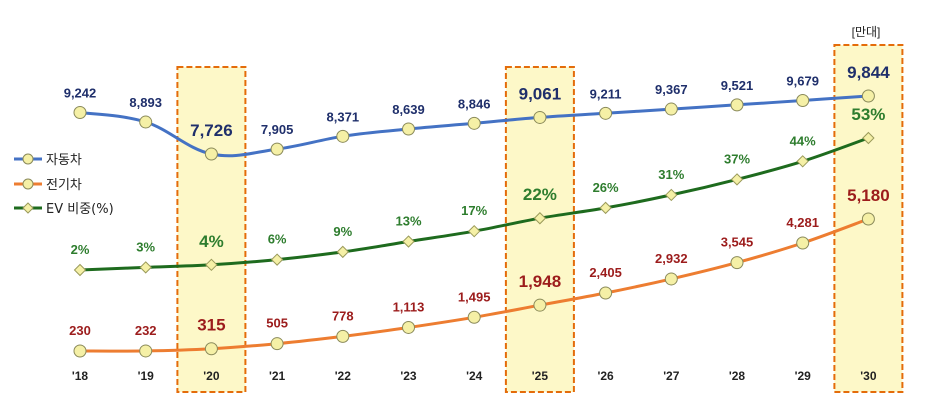 The height and width of the screenshot is (404, 939). Describe the element at coordinates (145, 102) in the screenshot. I see `data-label: 8,893` at that location.